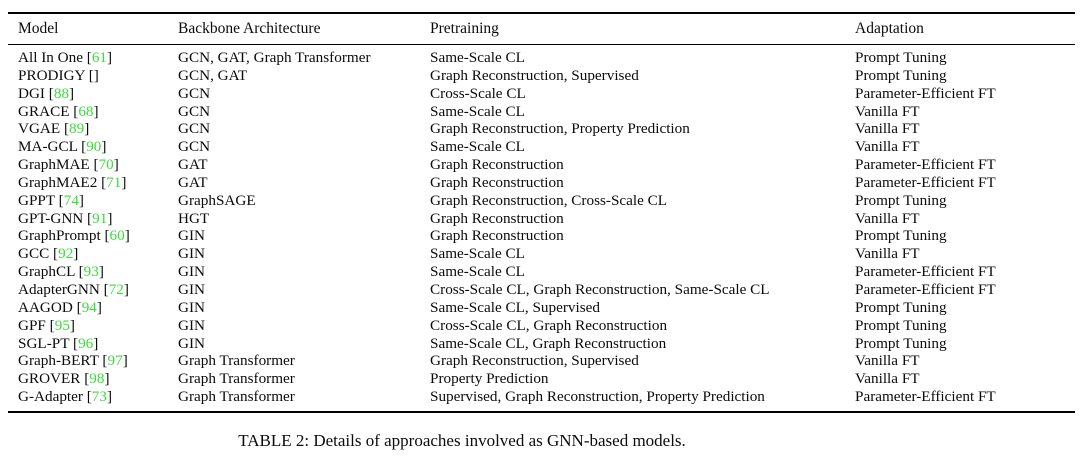 This screenshot has width=1080, height=459. Describe the element at coordinates (93, 361) in the screenshot. I see `model-cell: Graph-BERT [97]` at that location.